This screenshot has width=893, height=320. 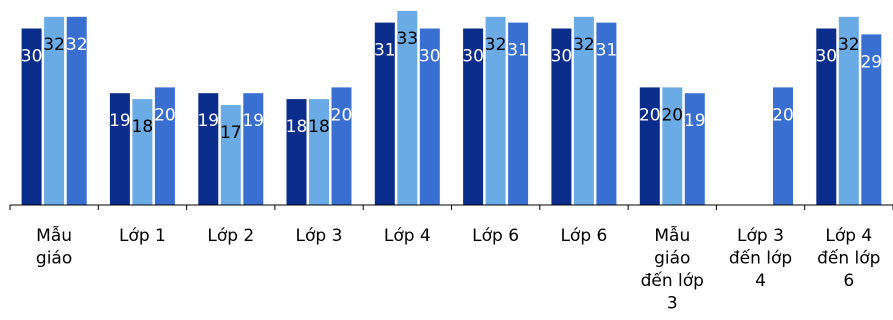 I want to click on data-label-s2-c2: 19, so click(x=253, y=121).